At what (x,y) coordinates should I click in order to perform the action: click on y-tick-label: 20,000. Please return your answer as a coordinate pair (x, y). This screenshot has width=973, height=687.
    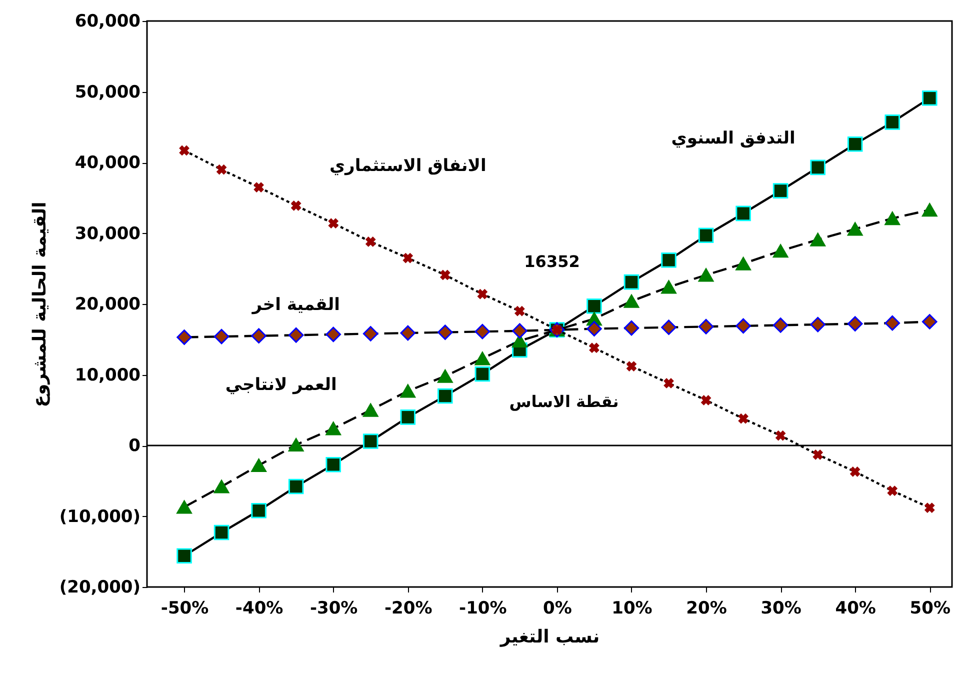
    Looking at the image, I should click on (107, 304).